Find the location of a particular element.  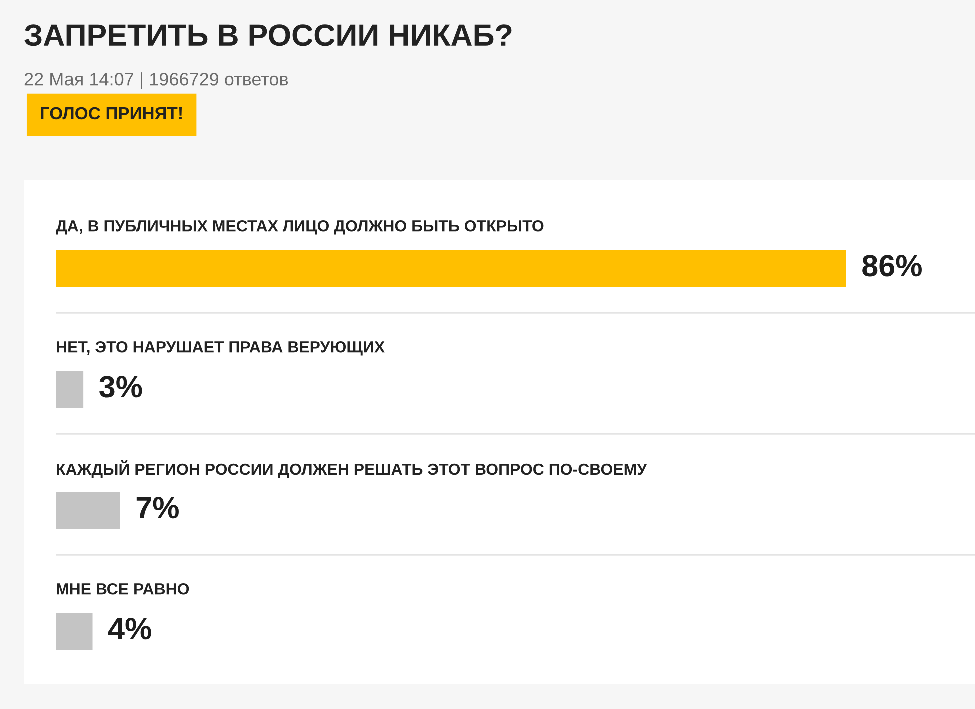

data-label: 4% is located at coordinates (130, 629).